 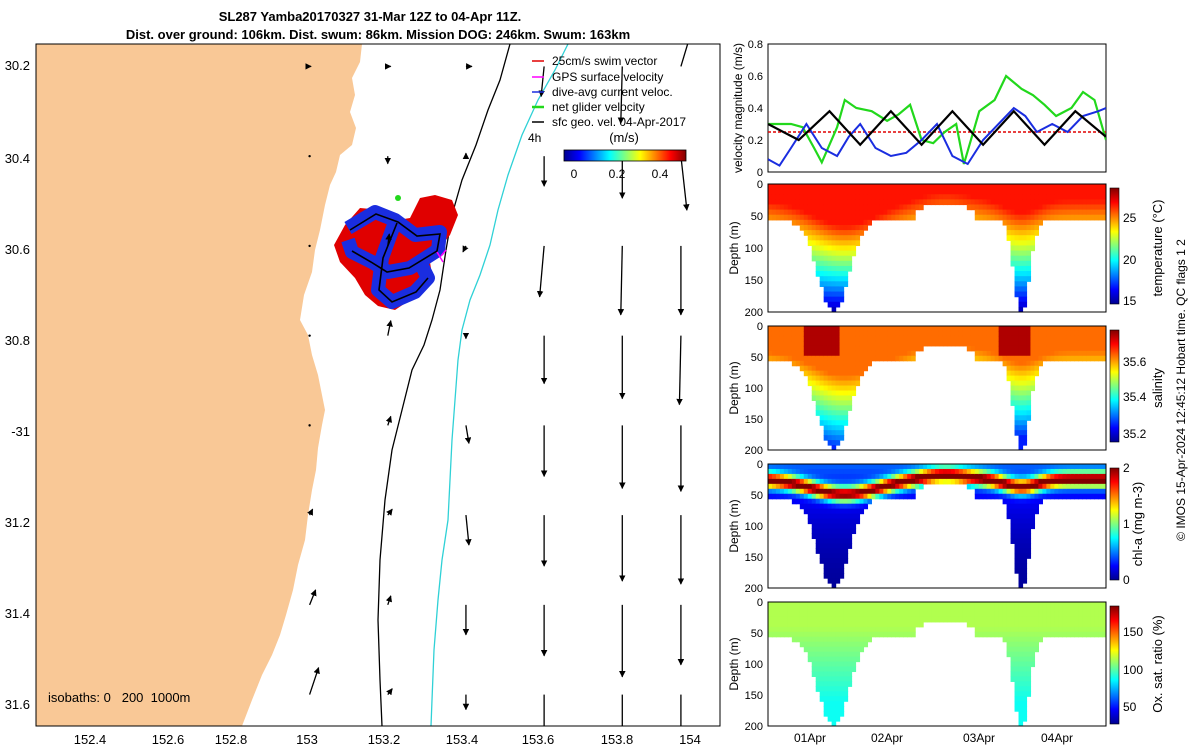 What do you see at coordinates (755, 77) in the screenshot?
I see `velocity-y-tick: 0.6` at bounding box center [755, 77].